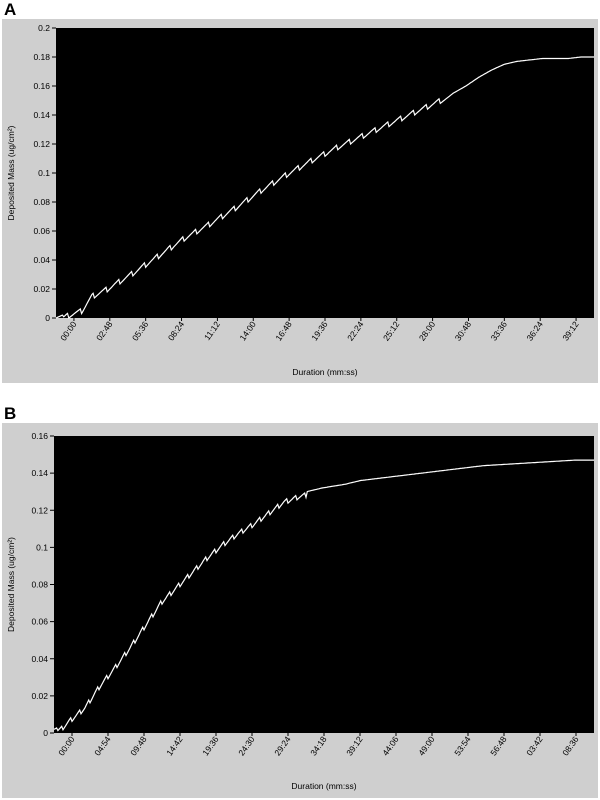  Describe the element at coordinates (140, 330) in the screenshot. I see `x-tick-label: 05:36` at that location.